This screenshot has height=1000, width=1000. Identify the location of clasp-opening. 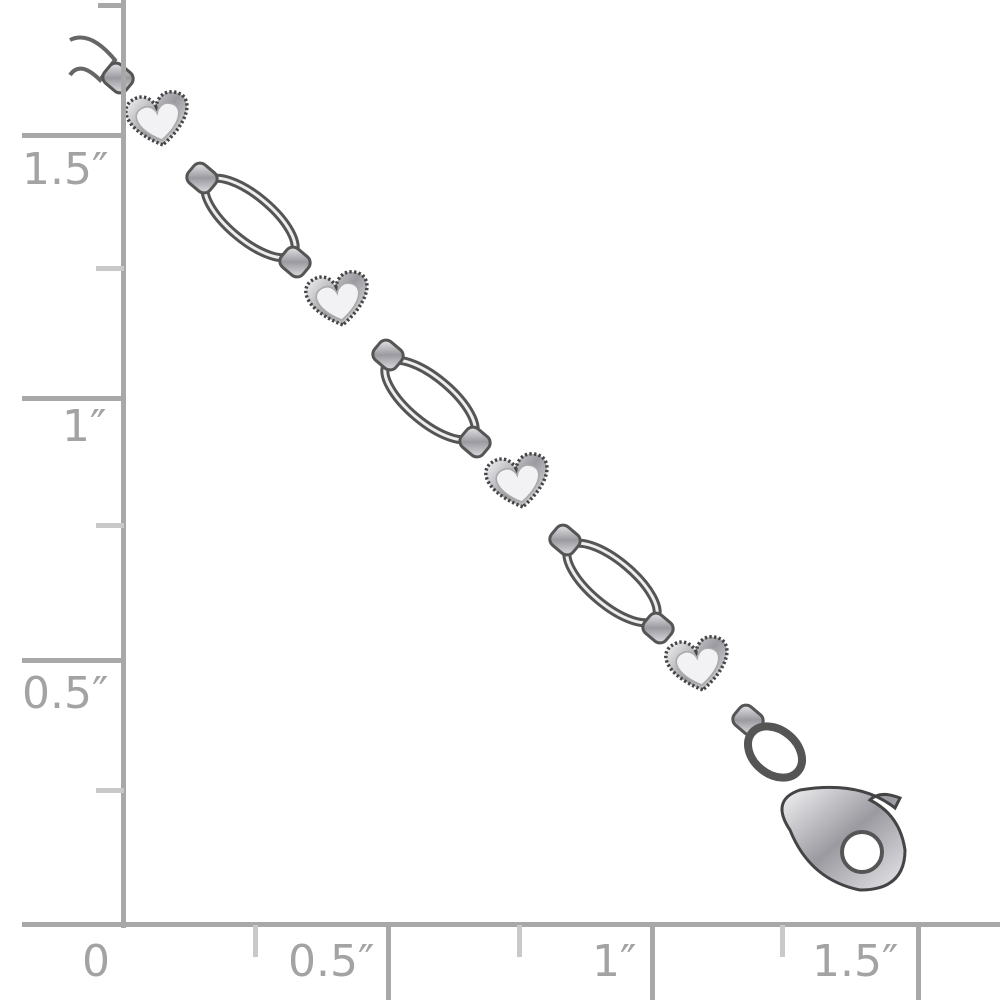
(862, 852).